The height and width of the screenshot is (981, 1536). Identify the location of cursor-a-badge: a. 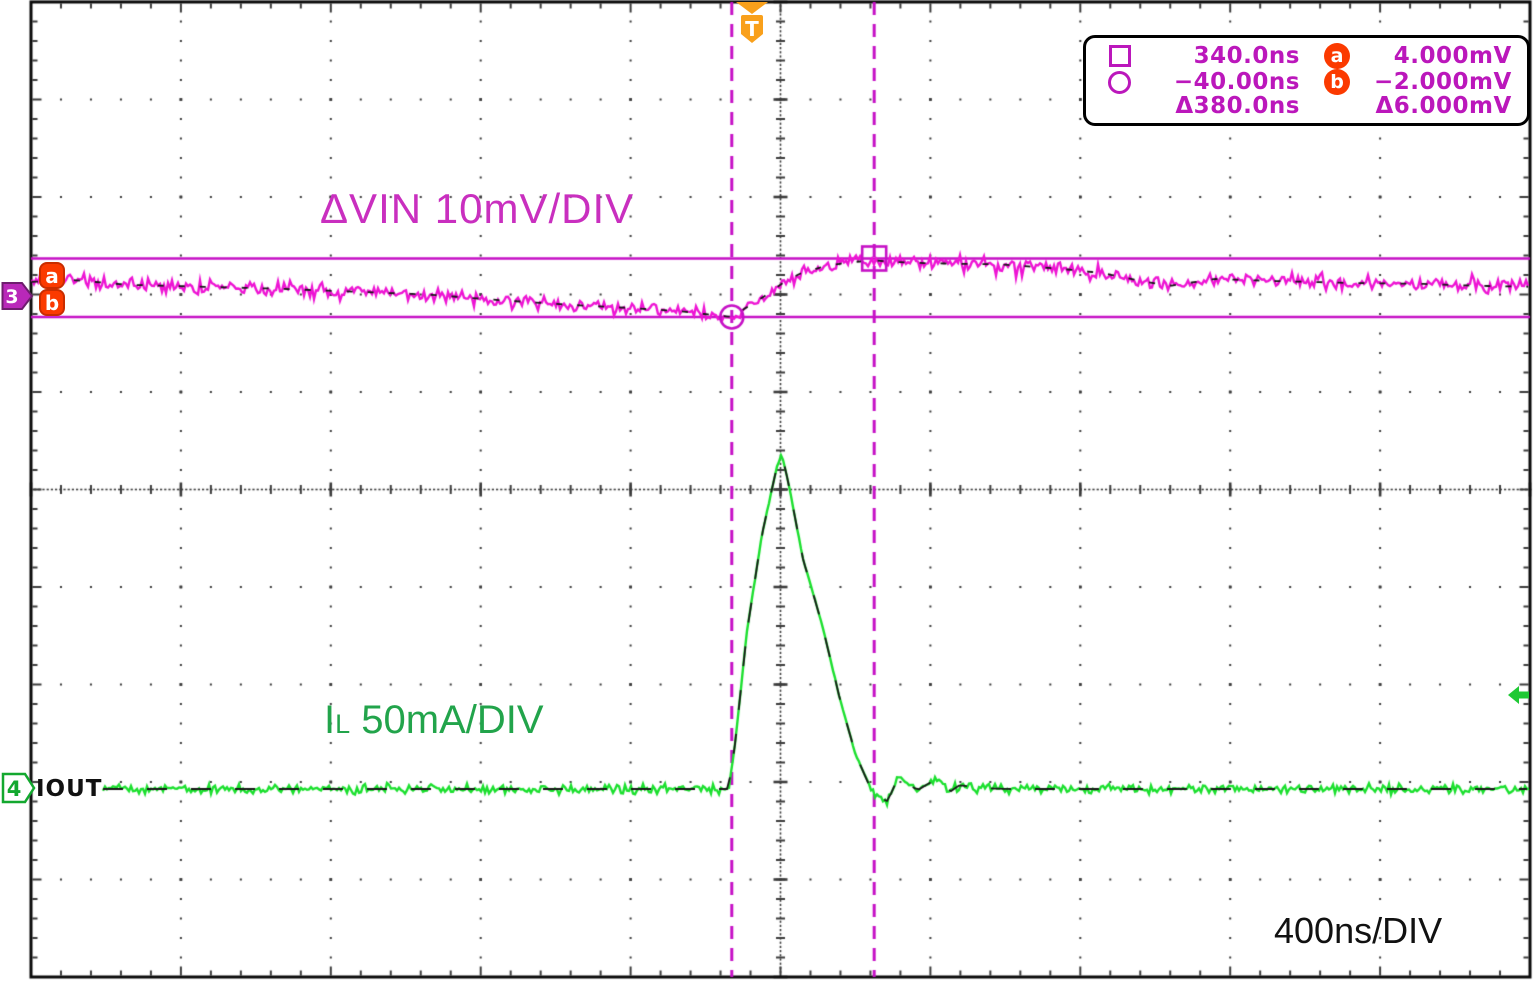
(1337, 56).